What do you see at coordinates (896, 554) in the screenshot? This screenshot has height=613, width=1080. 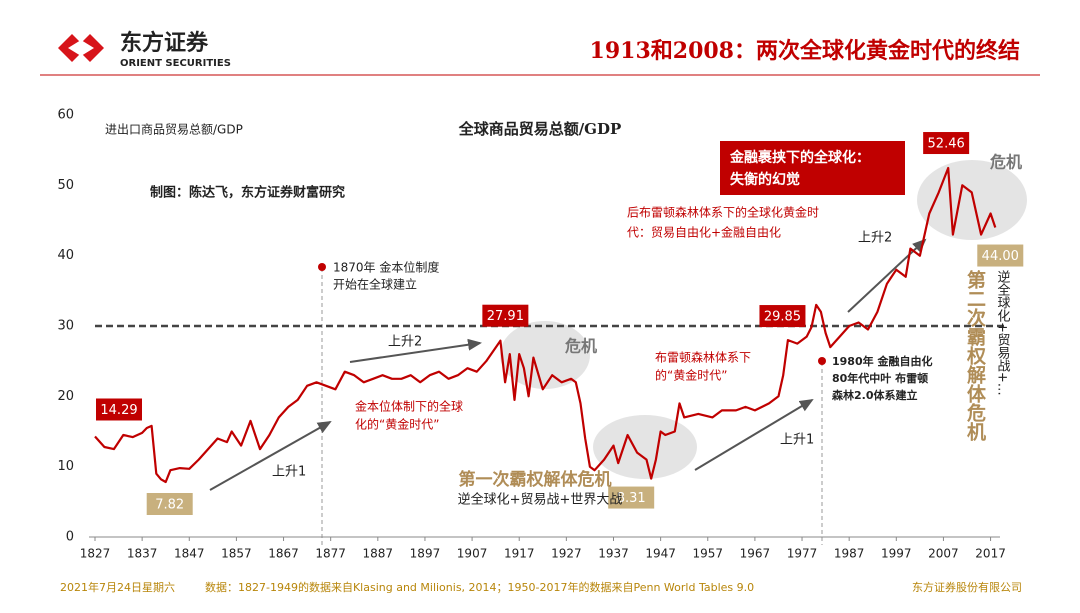 I see `x-tick-label: 1997` at bounding box center [896, 554].